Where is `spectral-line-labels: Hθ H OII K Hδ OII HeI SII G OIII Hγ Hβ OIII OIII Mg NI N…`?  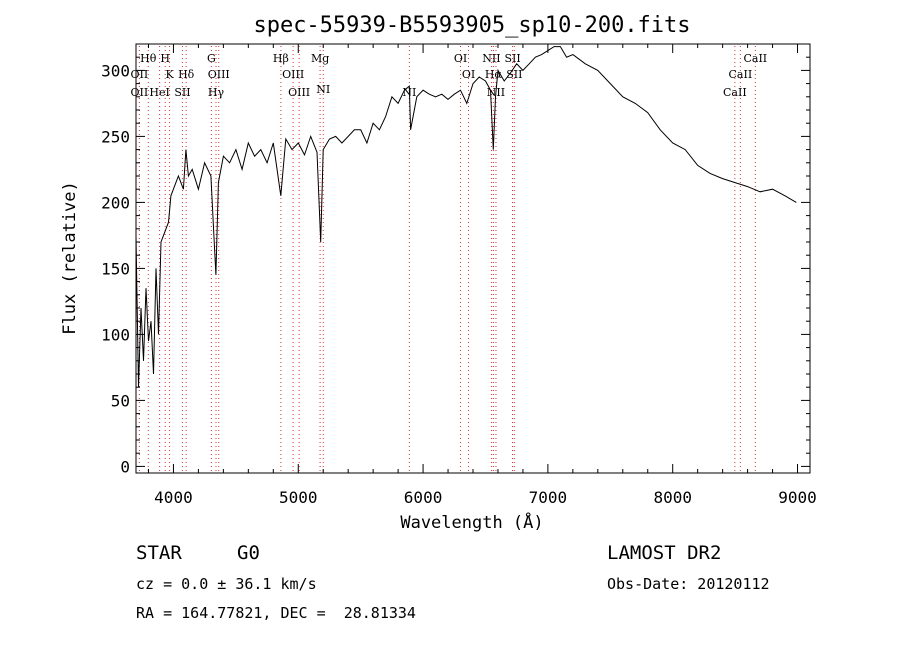
spectral-line-labels: Hθ H OII K Hδ OII HeI SII G OIII Hγ Hβ OIII OIII Mg NI N… is located at coordinates (449, 75).